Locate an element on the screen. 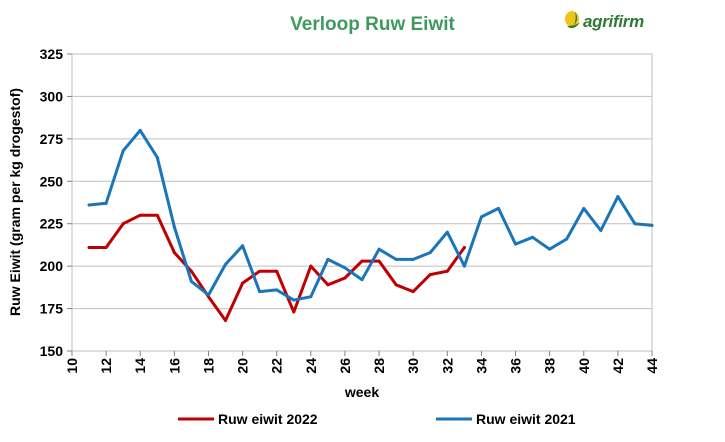 This screenshot has height=442, width=725. y-tick-label: 275 is located at coordinates (52, 139).